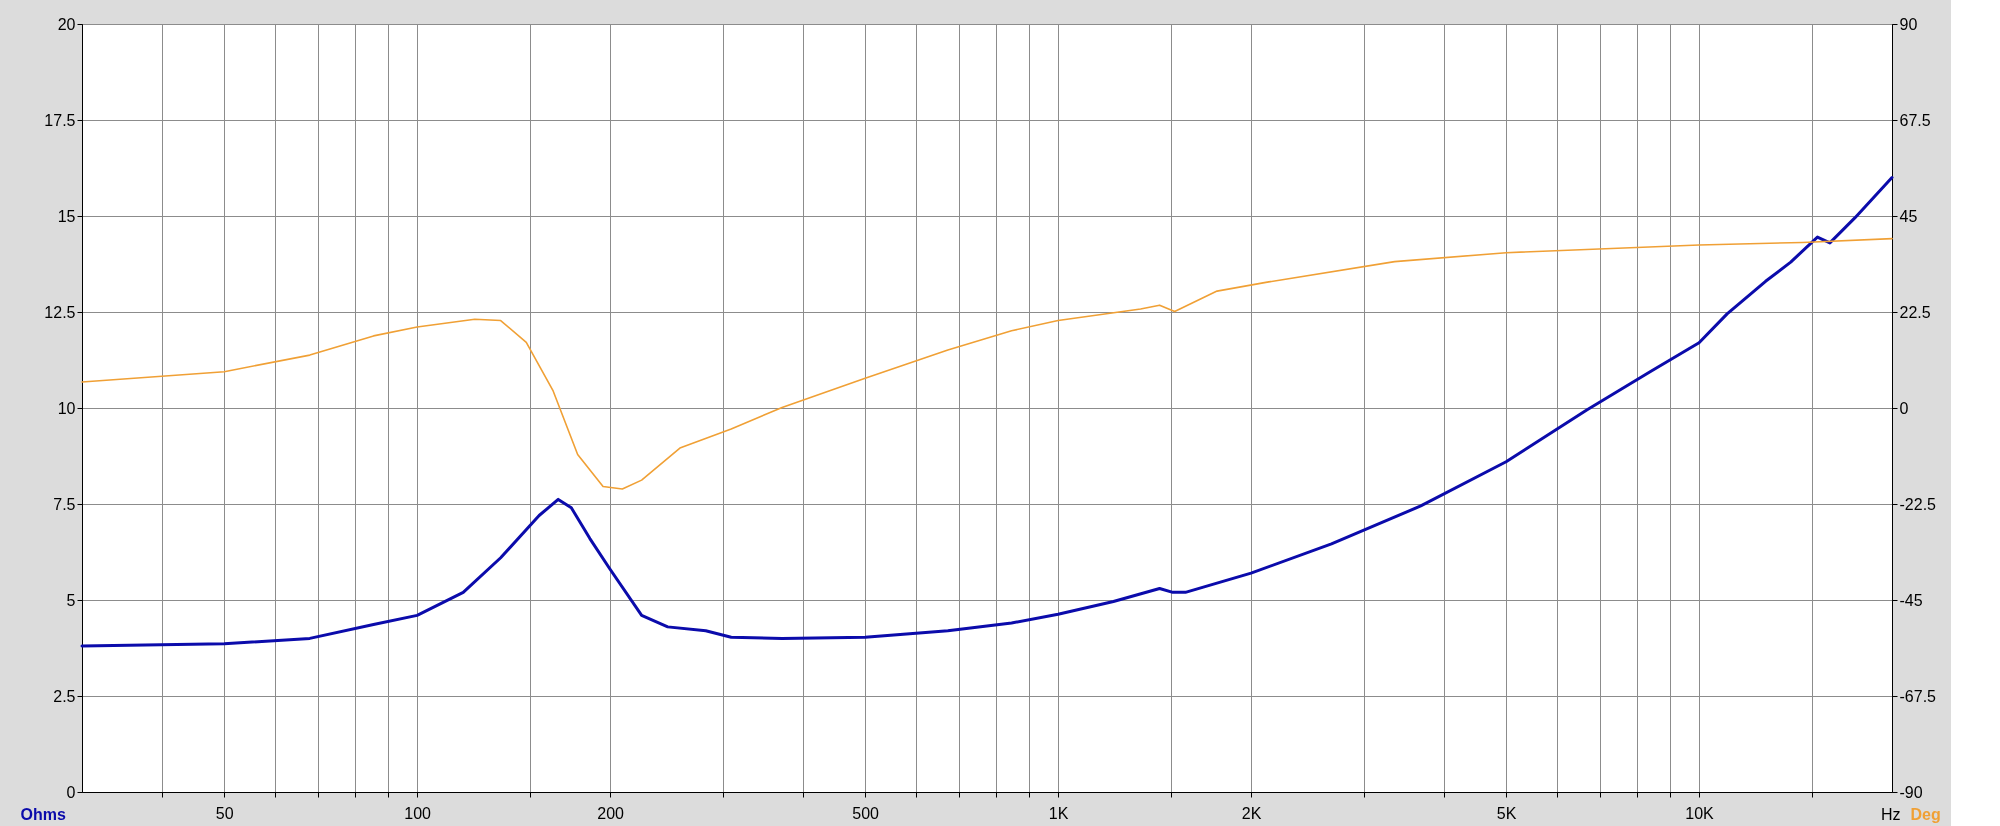 The width and height of the screenshot is (2000, 826). I want to click on x-tick-label: 2K, so click(1251, 813).